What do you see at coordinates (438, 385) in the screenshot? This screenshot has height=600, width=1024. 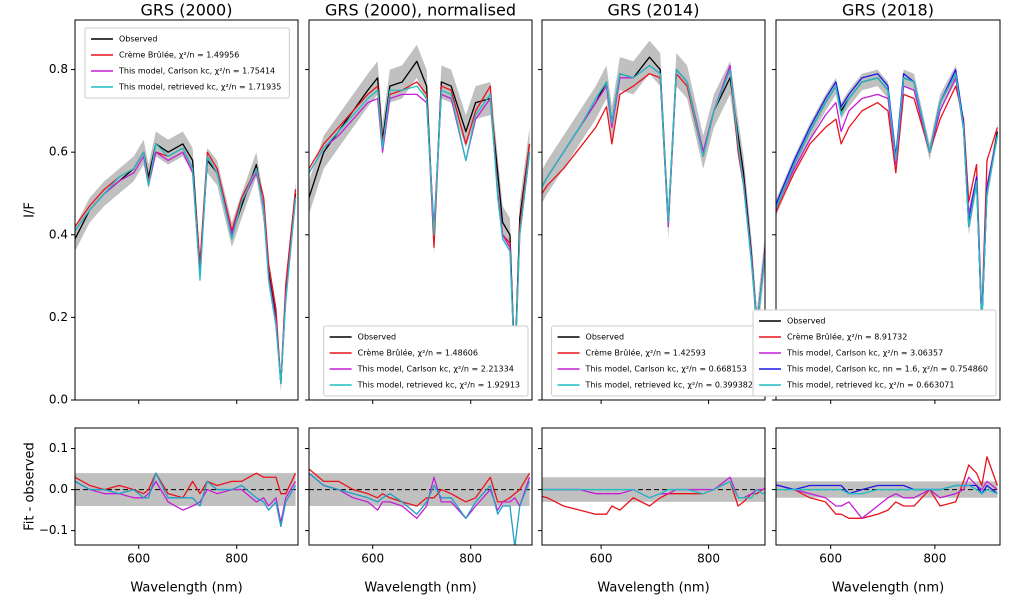 I see `legend-label: This model, retrieved kc, χ²/n = 1.92913` at bounding box center [438, 385].